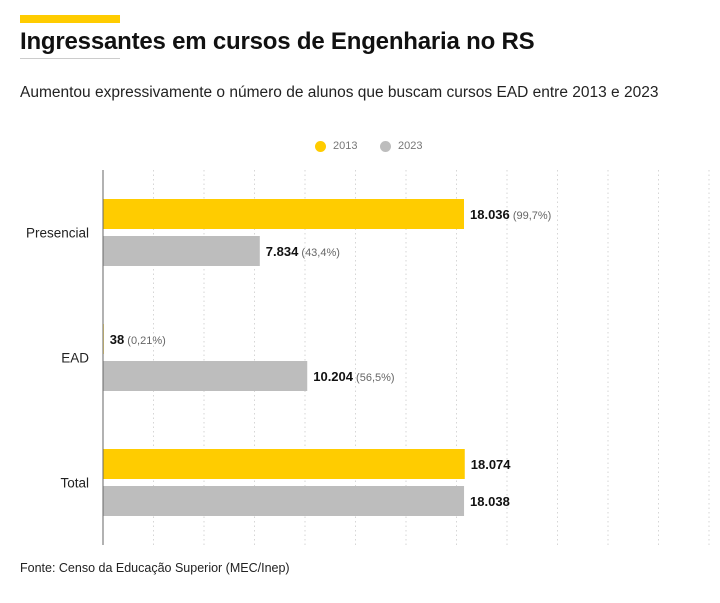 This screenshot has width=720, height=603. Describe the element at coordinates (75, 358) in the screenshot. I see `category-label-ead: EAD` at that location.